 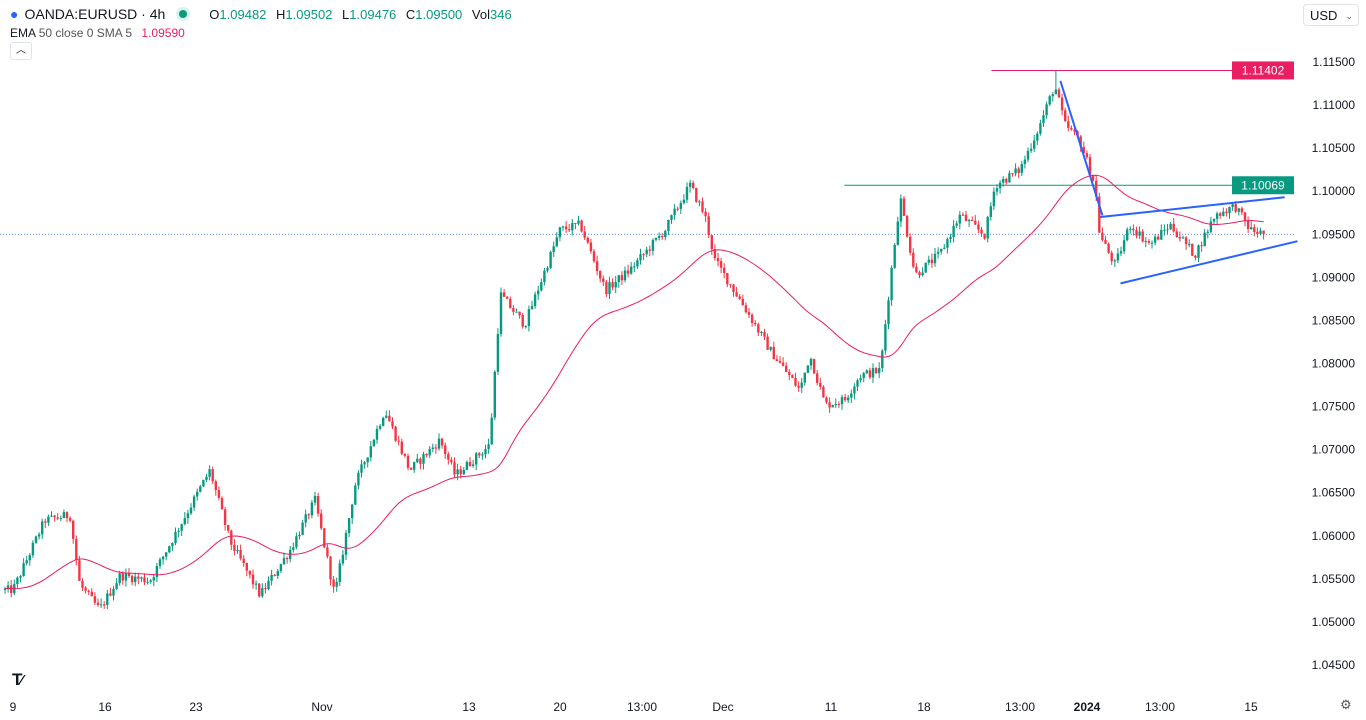 What do you see at coordinates (634, 707) in the screenshot?
I see `time-axis: 9 16 23 Nov 13 20 13:00 Dec 11 18 13:00 2024 13:00 15` at bounding box center [634, 707].